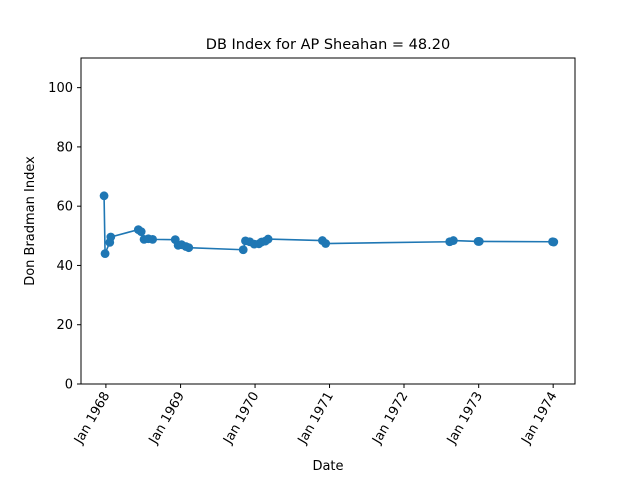  Describe the element at coordinates (64, 325) in the screenshot. I see `y-tick-label: 20` at that location.